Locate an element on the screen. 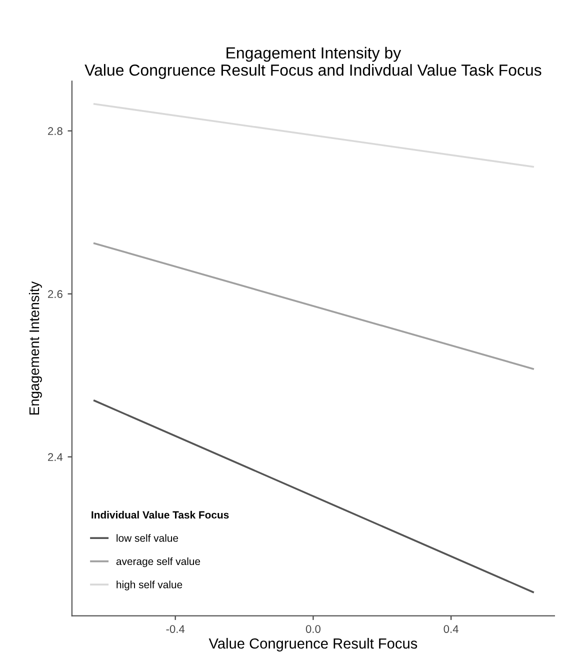  x-tick-label: -0.4 is located at coordinates (175, 629).